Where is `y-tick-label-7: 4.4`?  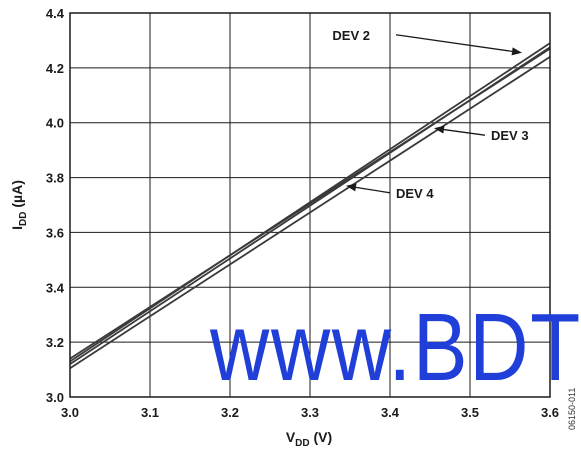 y-tick-label-7: 4.4 is located at coordinates (55, 13).